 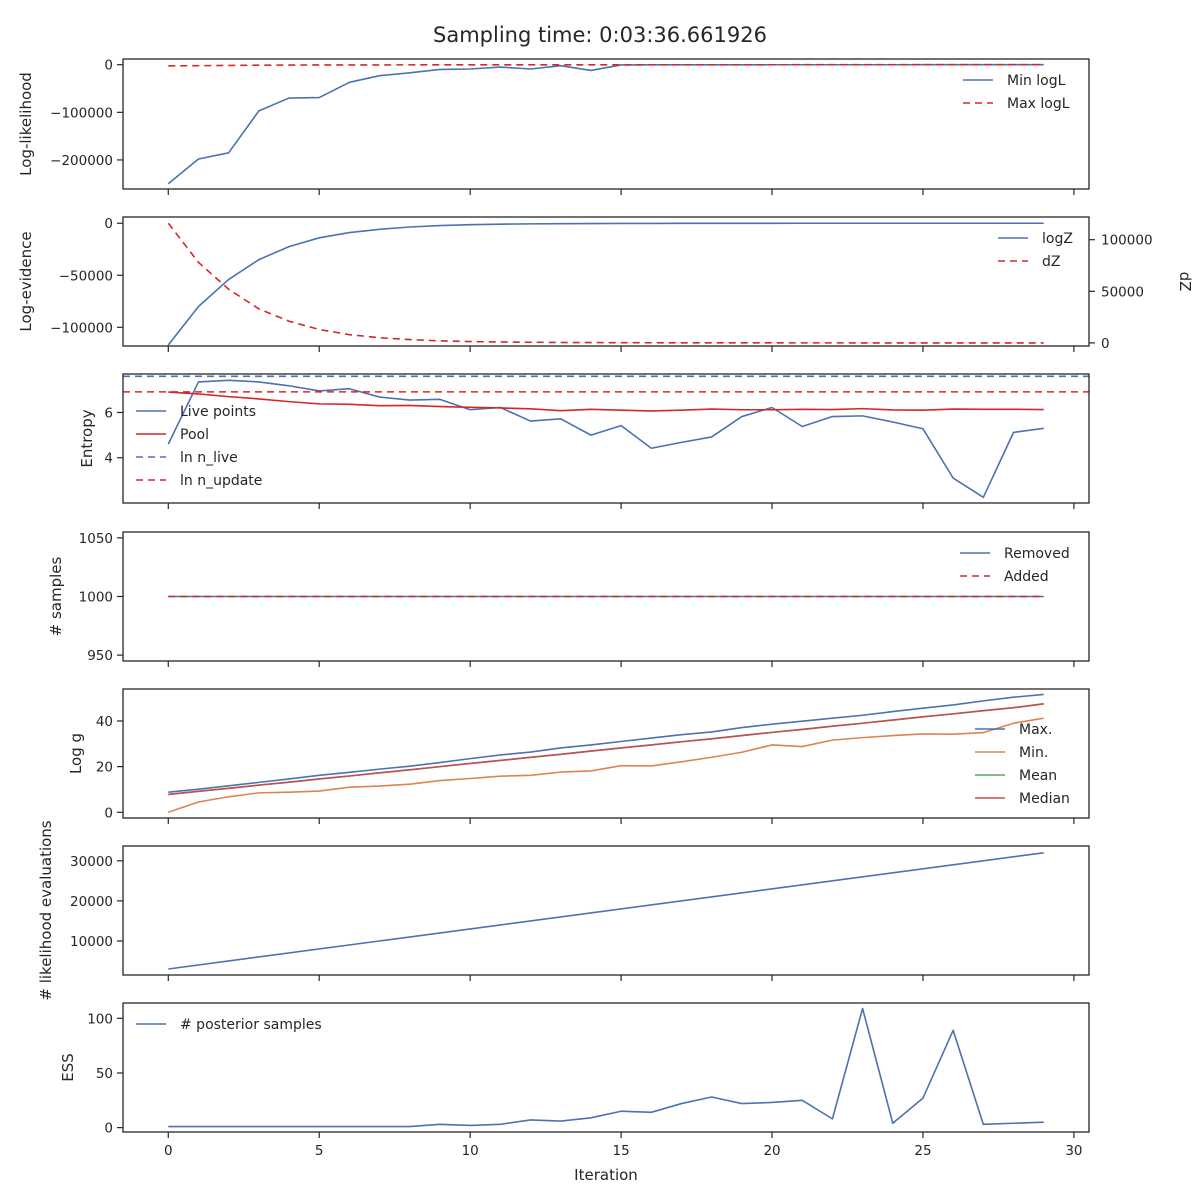 I want to click on x-tick-label: 20, so click(x=771, y=1151).